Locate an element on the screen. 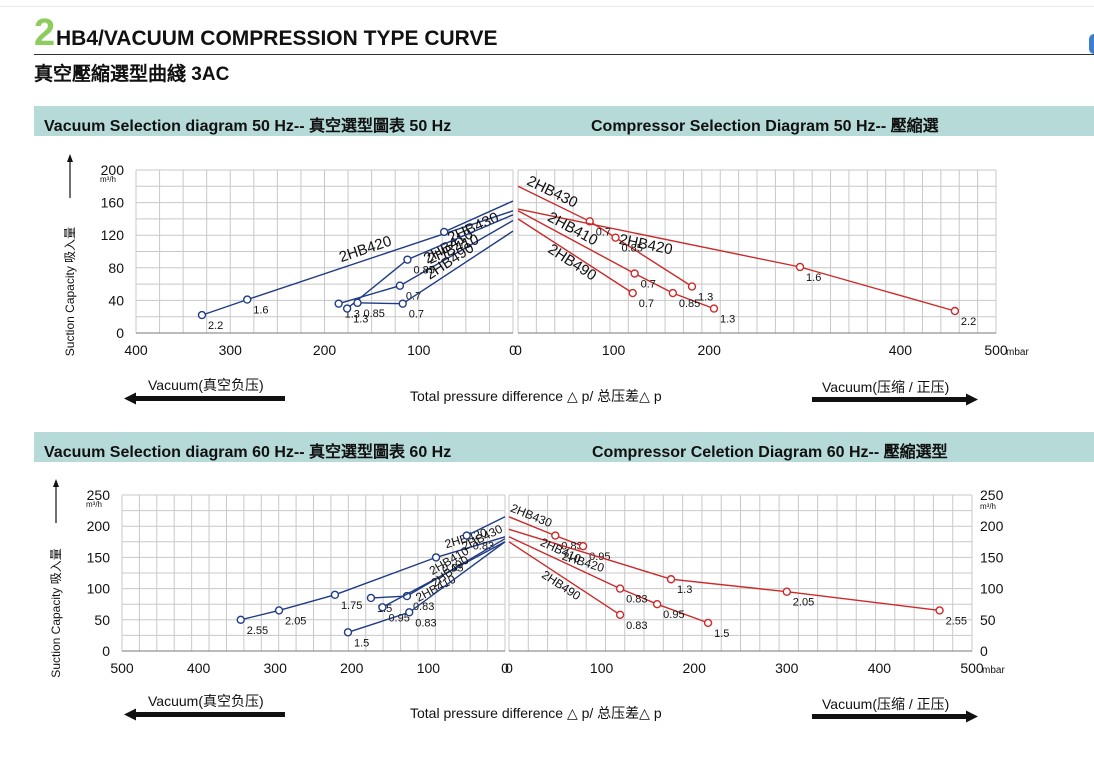 Image resolution: width=1094 pixels, height=776 pixels. vacuum-arrow-50hz is located at coordinates (208, 398).